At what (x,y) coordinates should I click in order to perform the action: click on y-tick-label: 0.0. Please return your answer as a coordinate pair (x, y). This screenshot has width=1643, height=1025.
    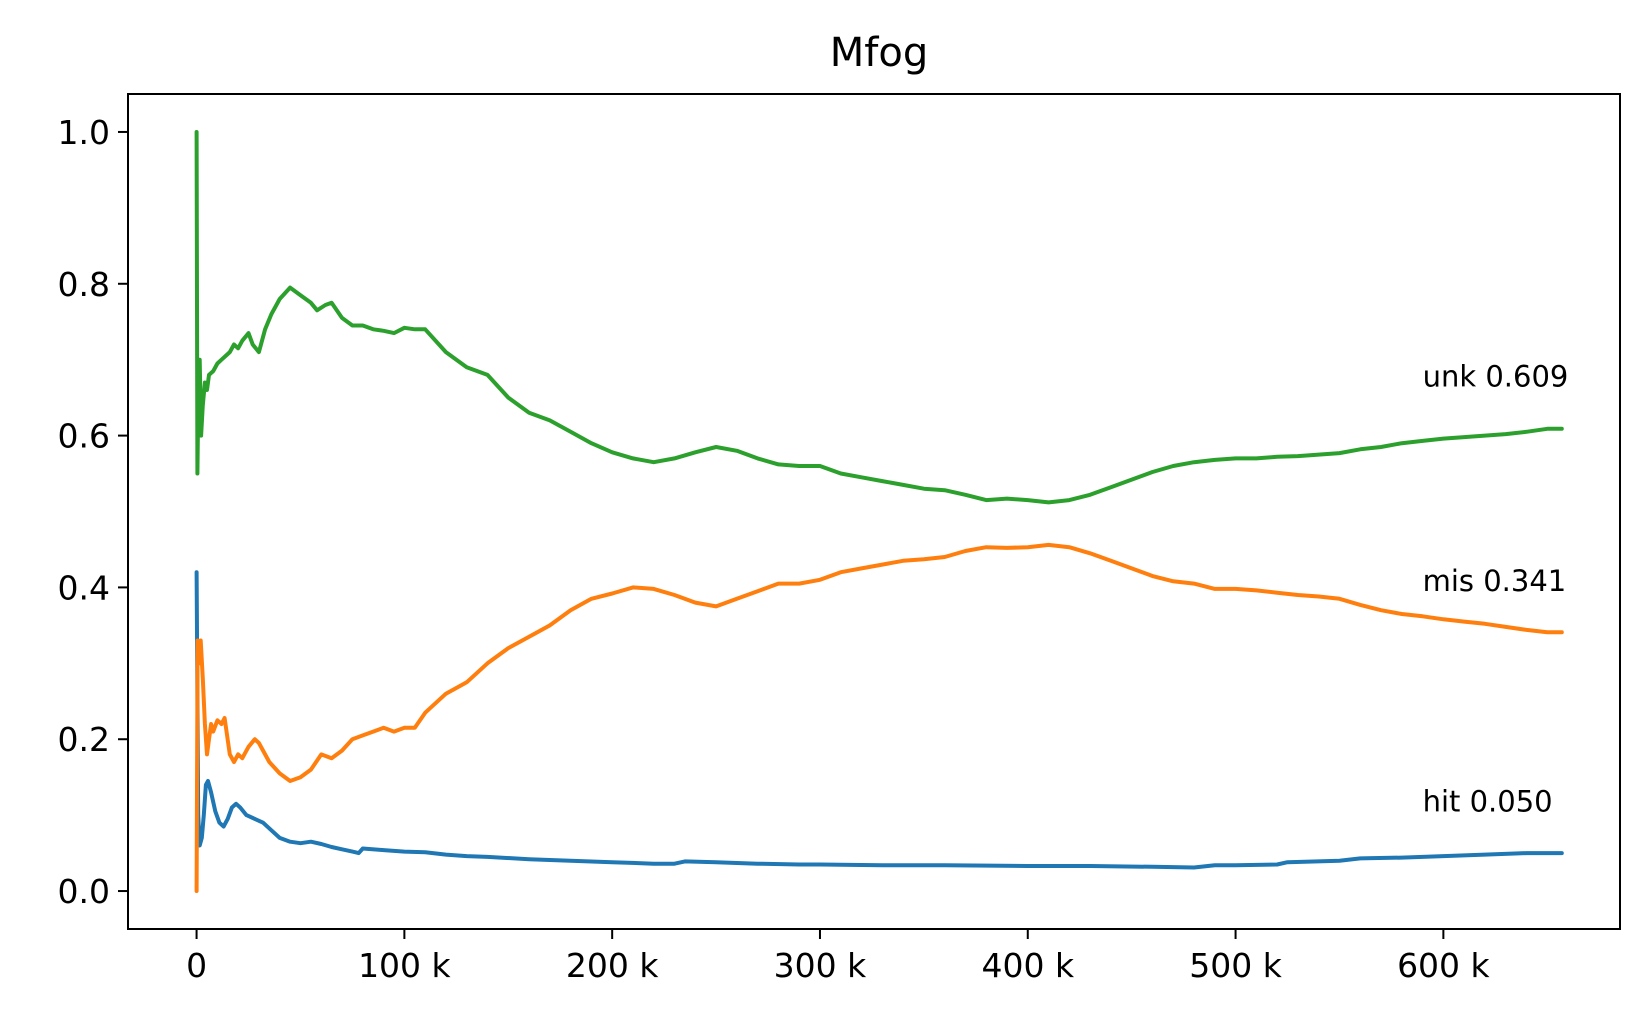
    Looking at the image, I should click on (84, 891).